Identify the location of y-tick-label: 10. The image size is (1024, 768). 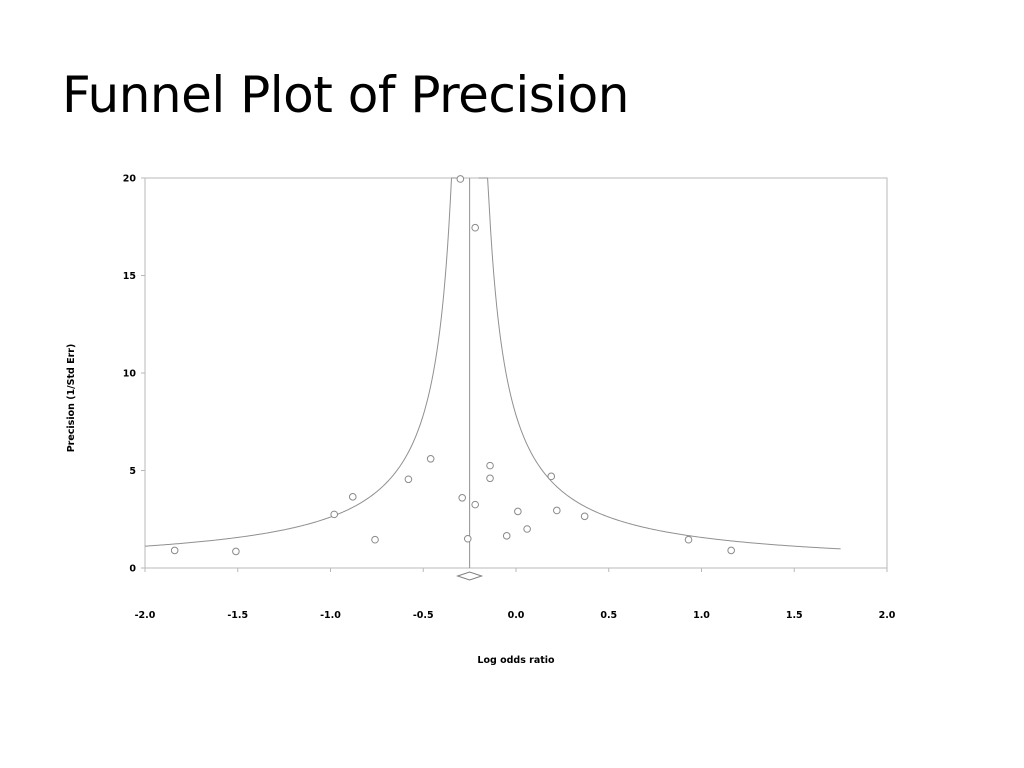
(130, 374).